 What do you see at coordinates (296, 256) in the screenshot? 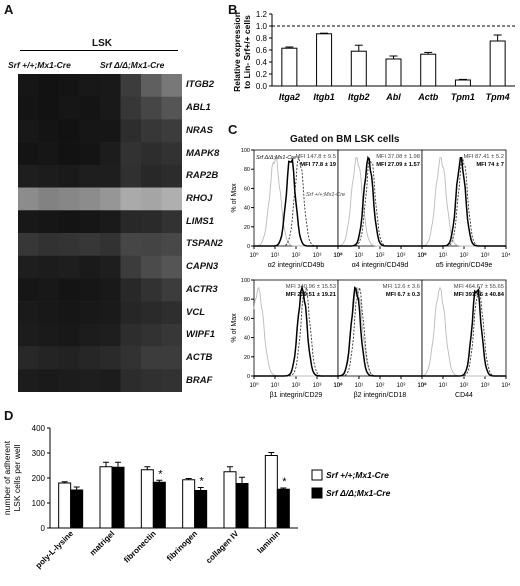
I see `x-tick-label: 10²` at bounding box center [296, 256].